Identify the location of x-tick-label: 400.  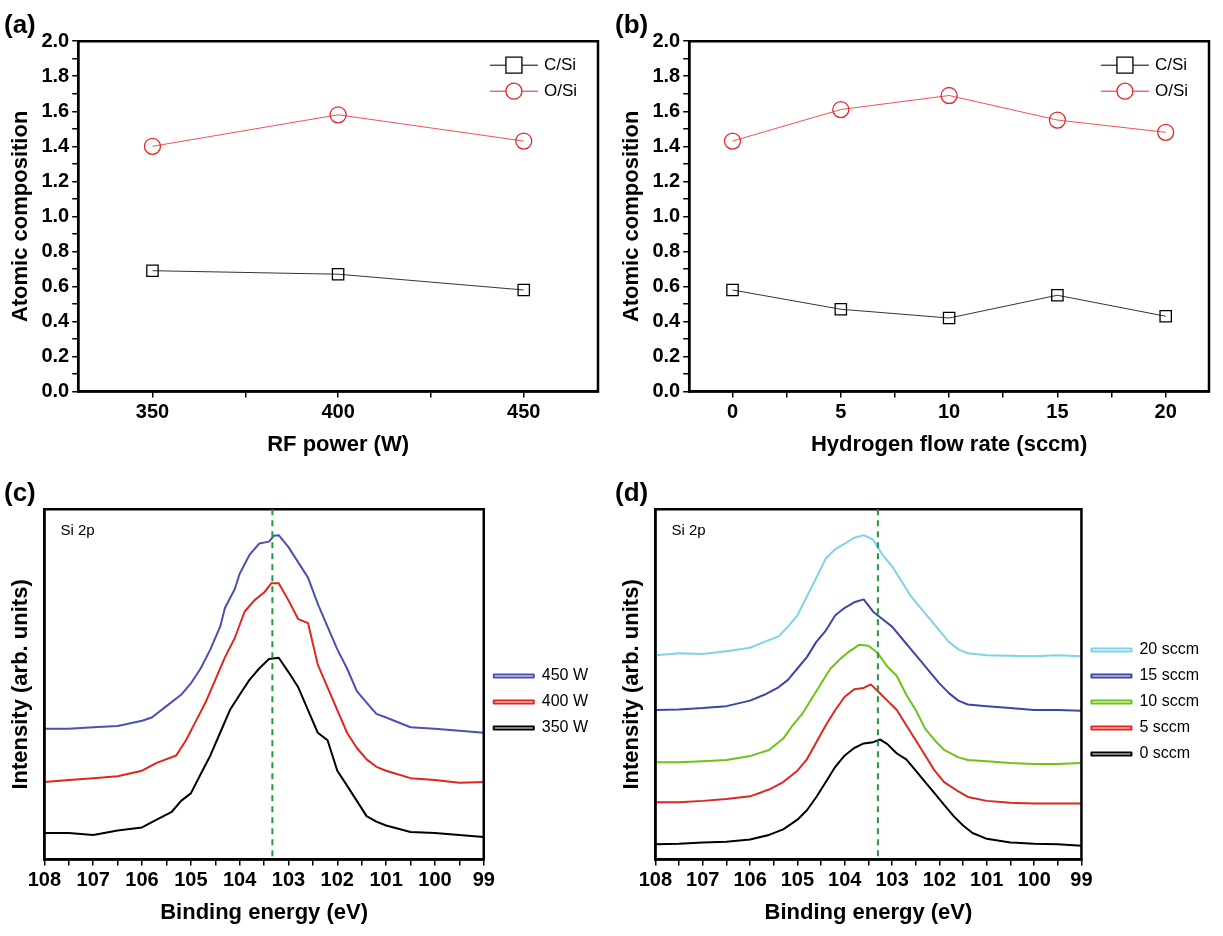
(338, 411).